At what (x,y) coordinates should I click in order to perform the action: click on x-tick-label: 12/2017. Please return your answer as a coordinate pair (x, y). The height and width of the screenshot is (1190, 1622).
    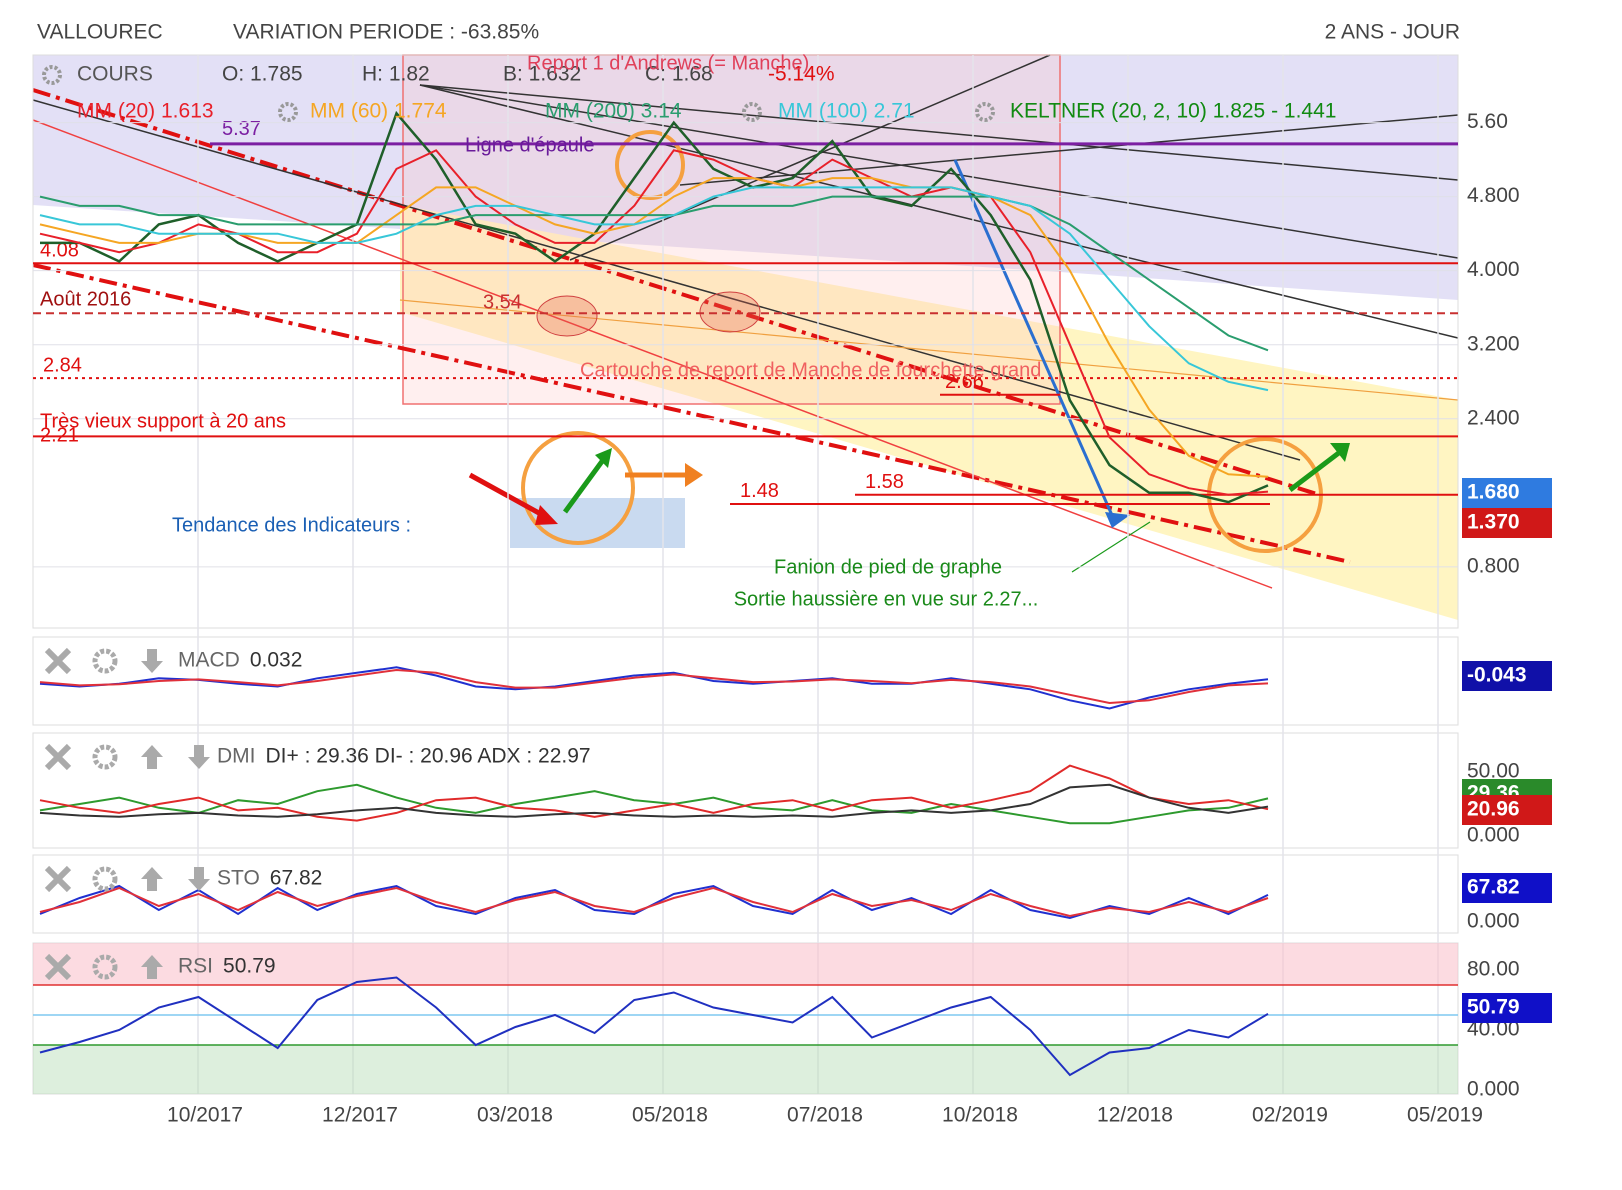
    Looking at the image, I should click on (360, 1115).